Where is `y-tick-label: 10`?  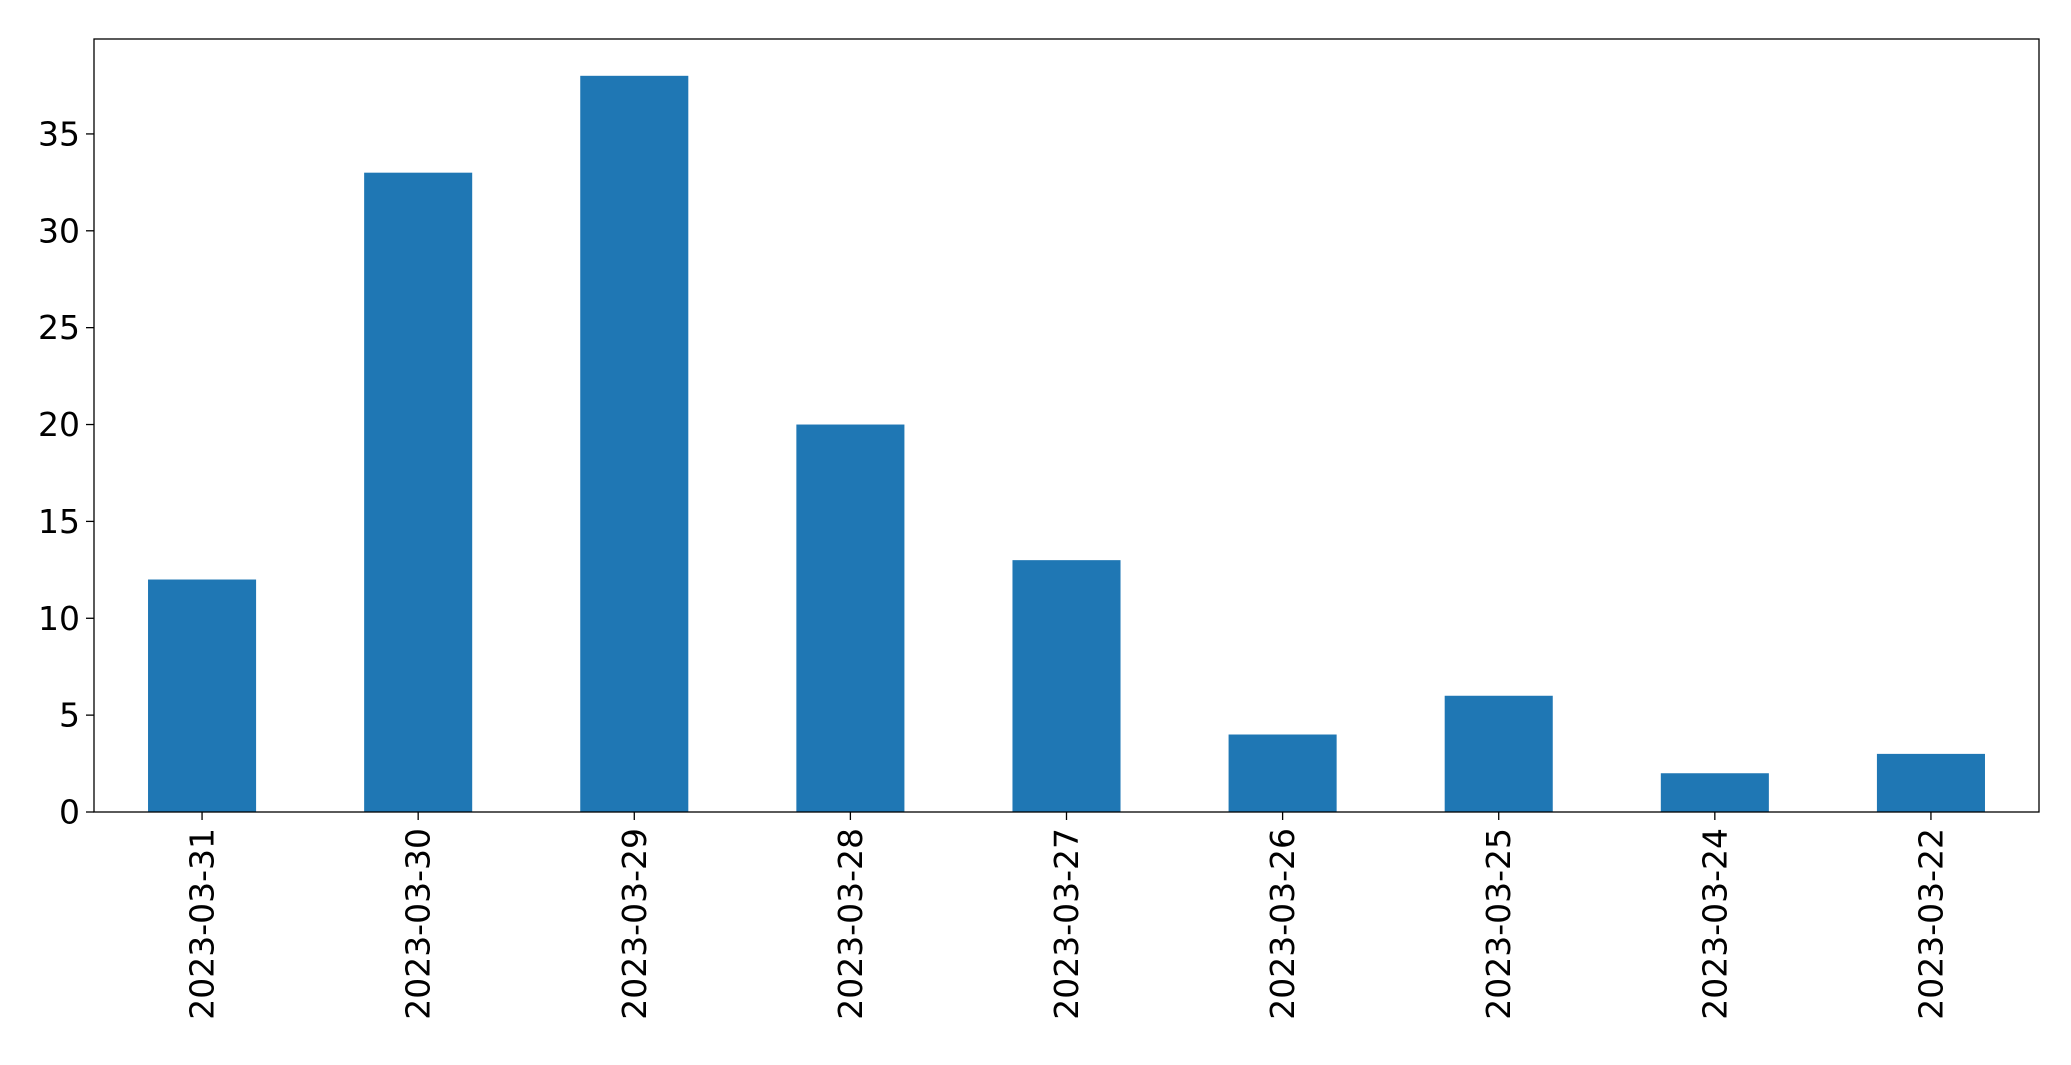 y-tick-label: 10 is located at coordinates (59, 618).